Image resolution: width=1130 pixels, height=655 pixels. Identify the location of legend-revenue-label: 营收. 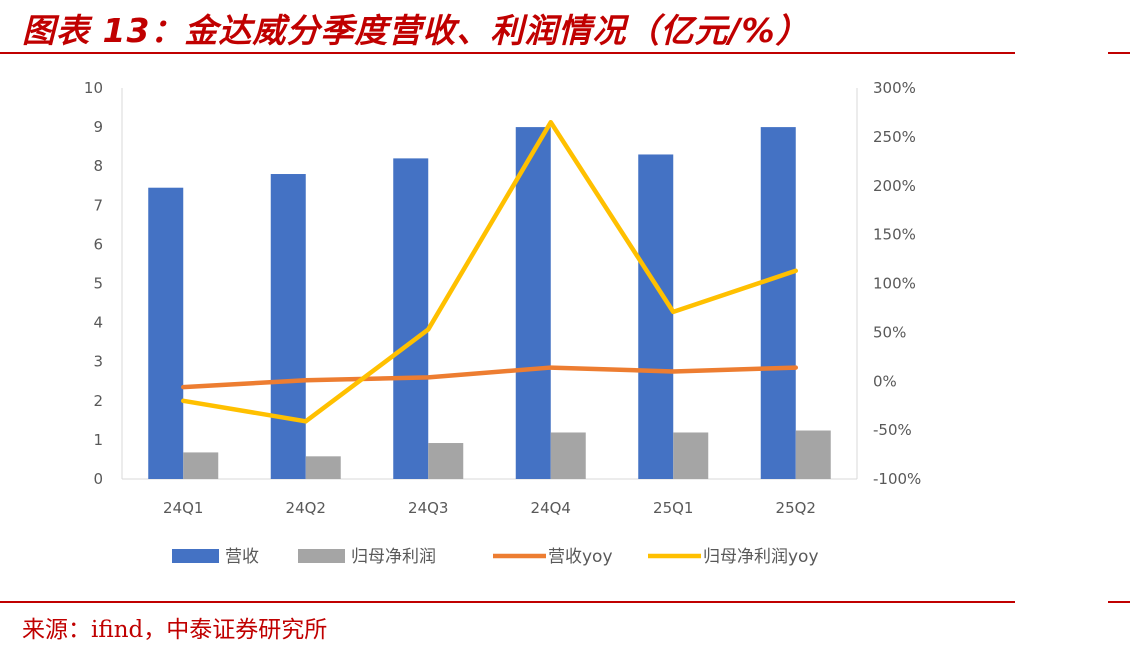
(242, 557).